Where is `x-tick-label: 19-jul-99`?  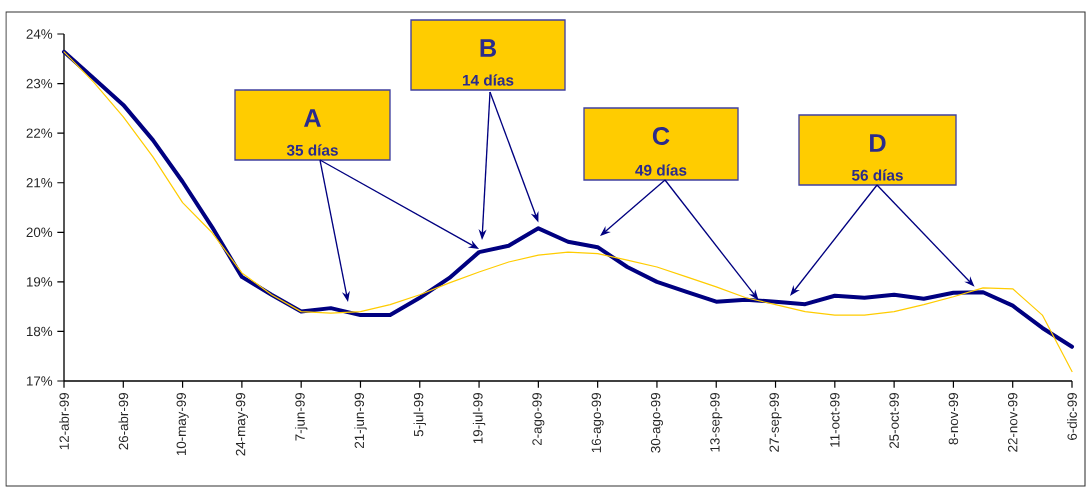
x-tick-label: 19-jul-99 is located at coordinates (479, 418).